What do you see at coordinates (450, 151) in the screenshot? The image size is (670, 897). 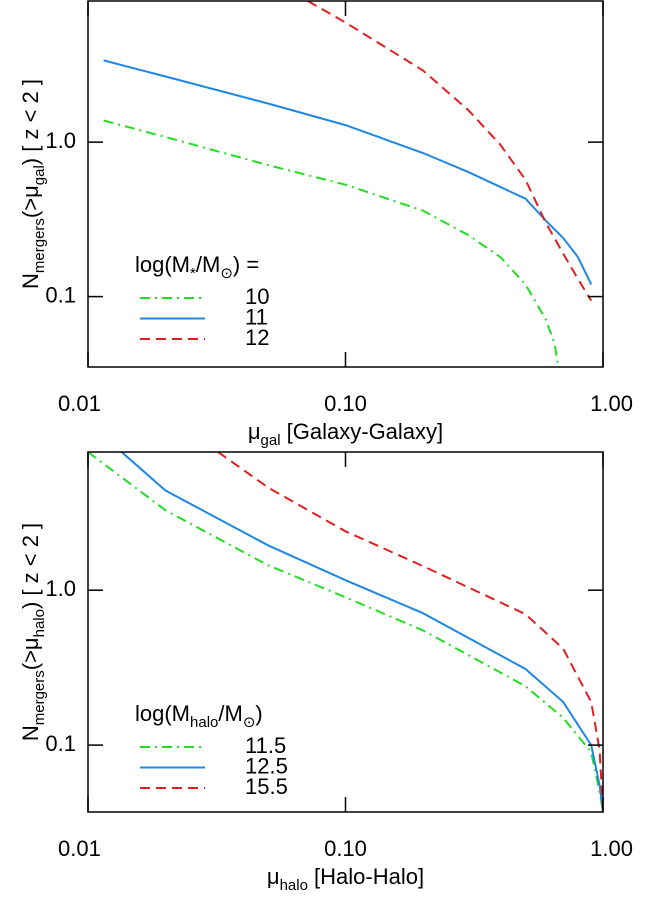 I see `series-line` at bounding box center [450, 151].